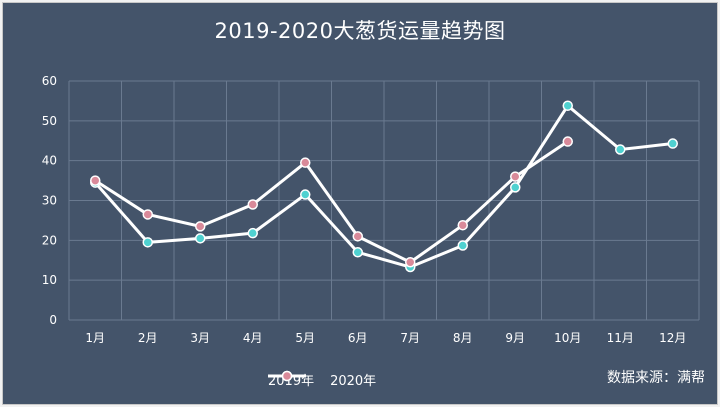 This screenshot has width=720, height=407. I want to click on x-tick-label: 9月, so click(515, 338).